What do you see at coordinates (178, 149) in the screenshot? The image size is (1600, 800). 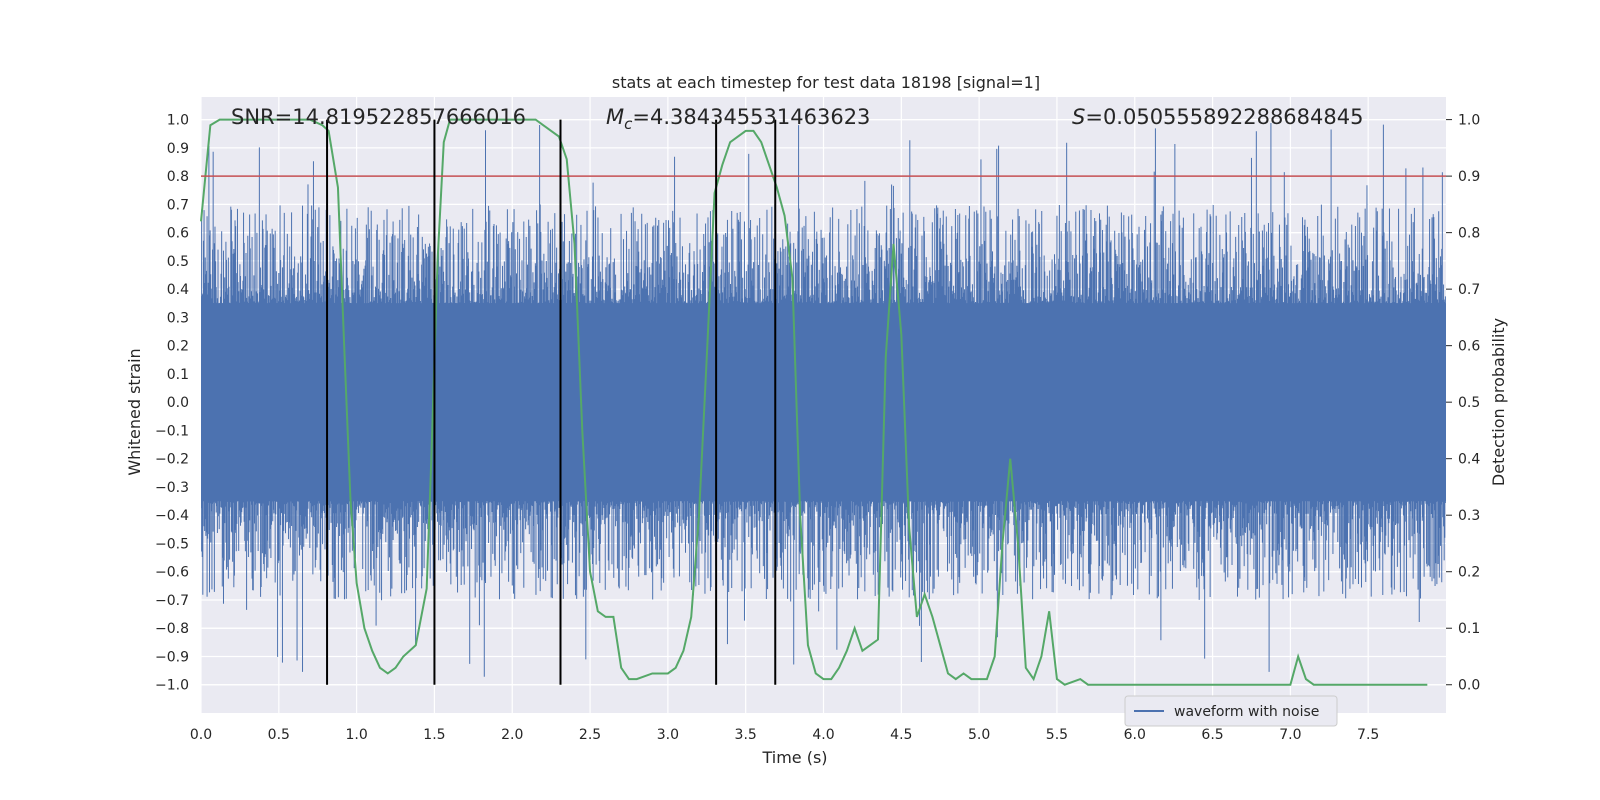 I see `y-left-tick-label: 0.9` at bounding box center [178, 149].